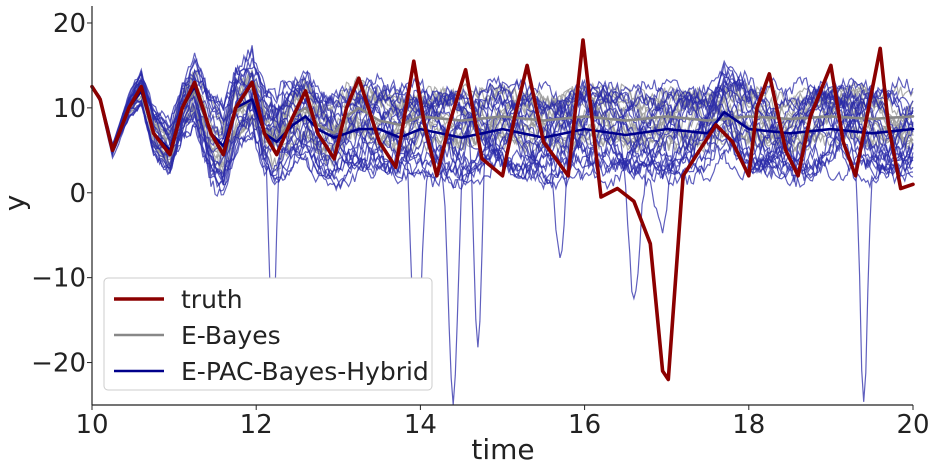 The image size is (935, 470). What do you see at coordinates (61, 194) in the screenshot?
I see `y-ticks: 20 10 0 −10 −20` at bounding box center [61, 194].